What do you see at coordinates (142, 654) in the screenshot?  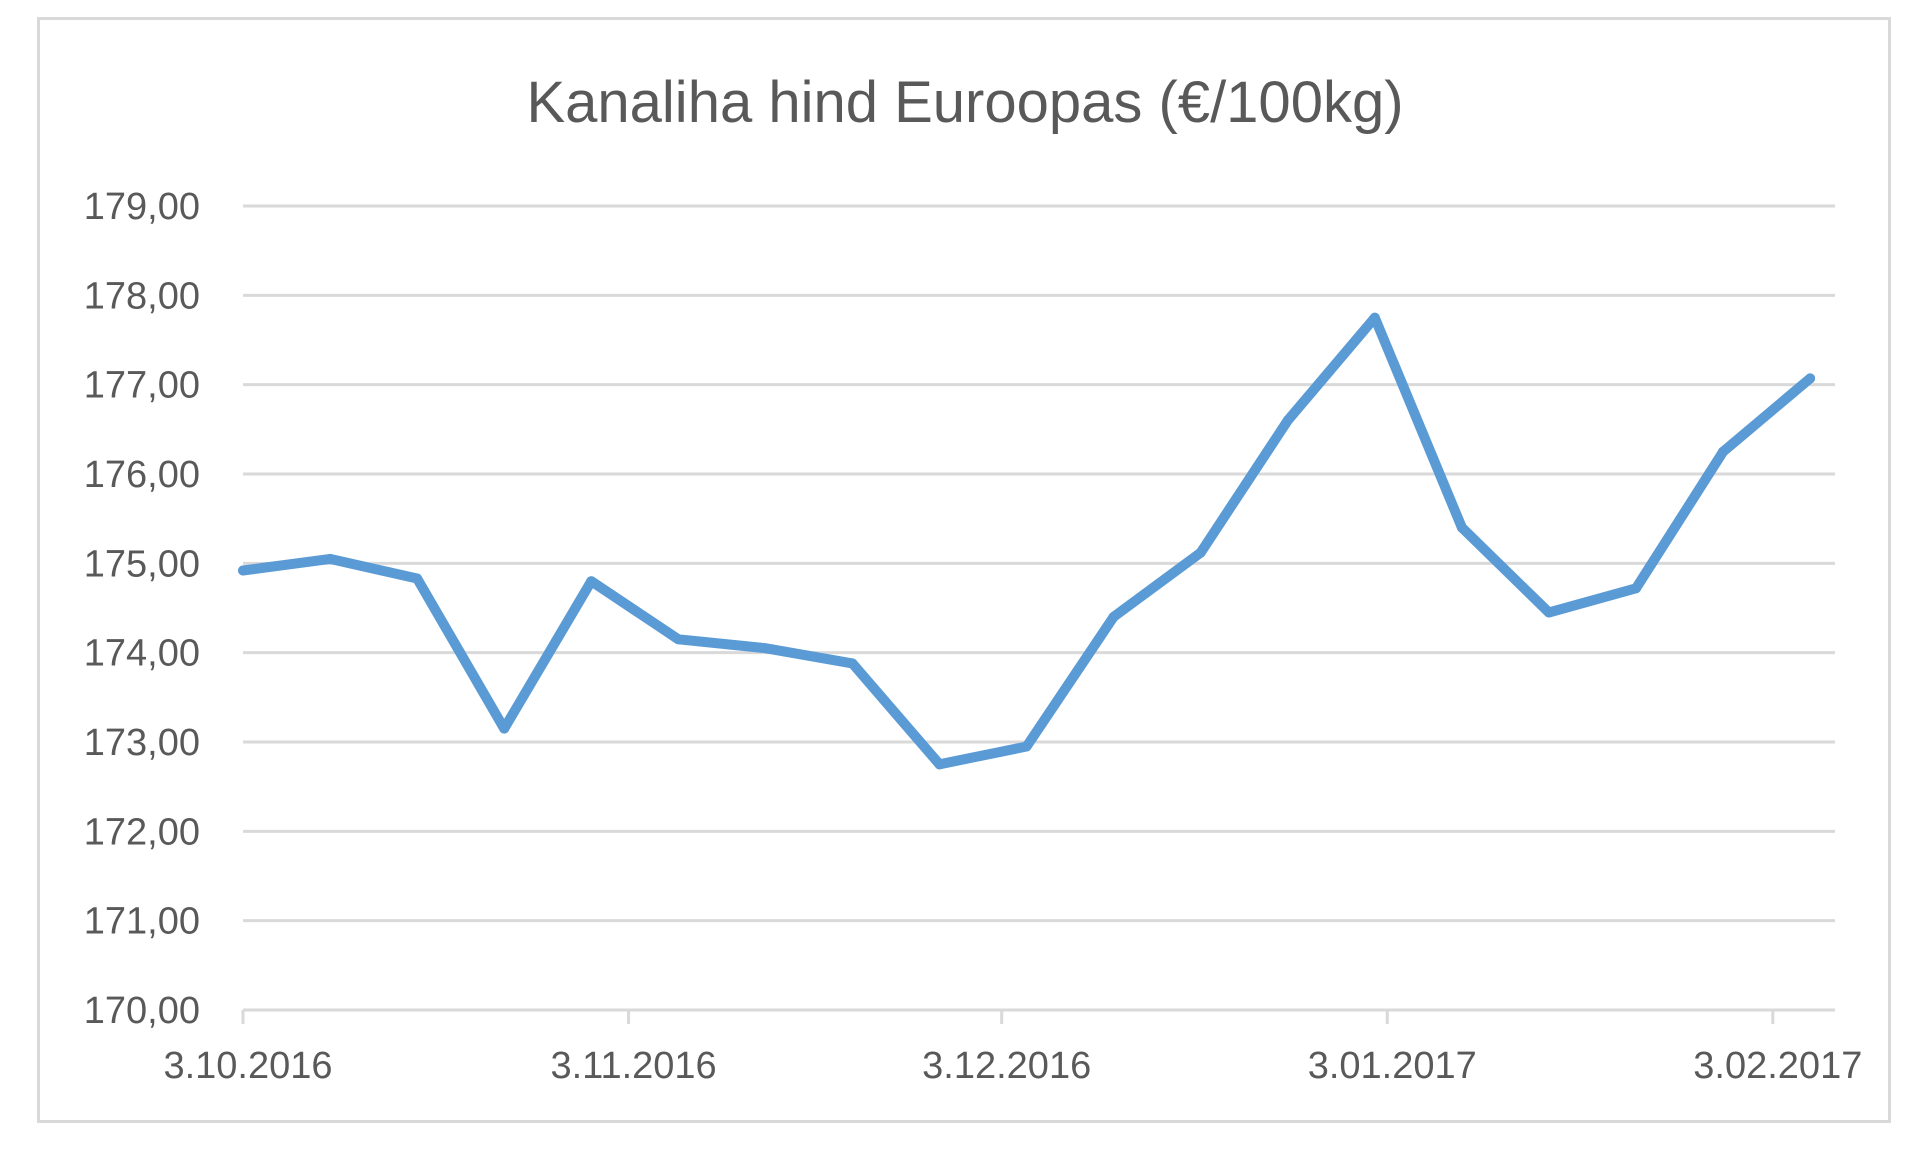 I see `y-tick-label: 174,00` at bounding box center [142, 654].